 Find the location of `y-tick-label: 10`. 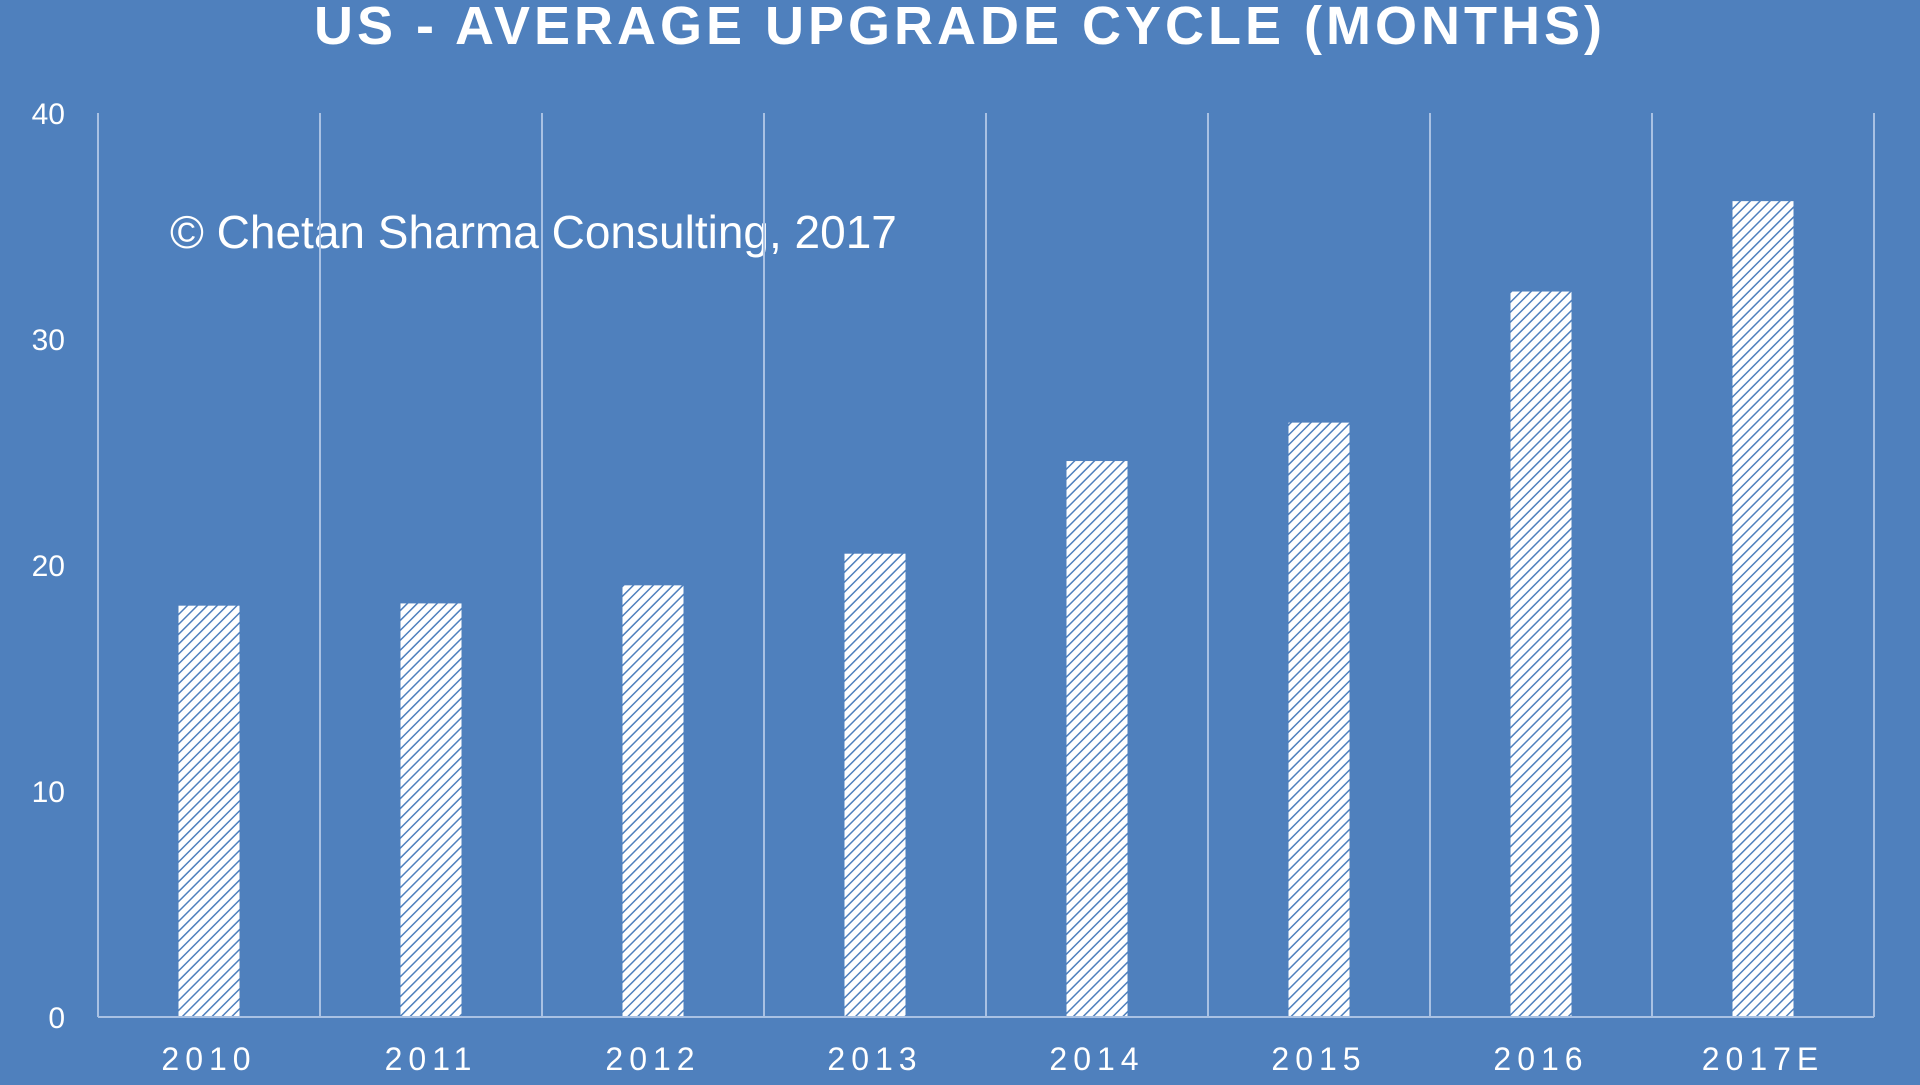

y-tick-label: 10 is located at coordinates (48, 792).